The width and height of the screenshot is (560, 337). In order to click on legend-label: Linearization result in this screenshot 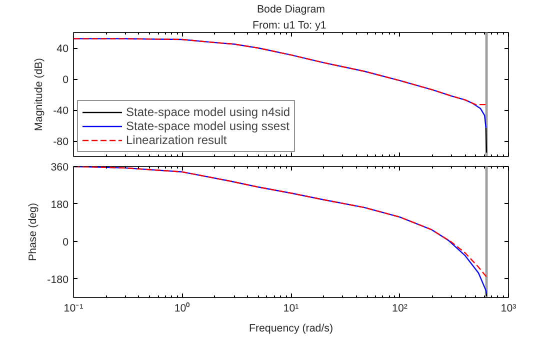, I will do `click(176, 140)`.